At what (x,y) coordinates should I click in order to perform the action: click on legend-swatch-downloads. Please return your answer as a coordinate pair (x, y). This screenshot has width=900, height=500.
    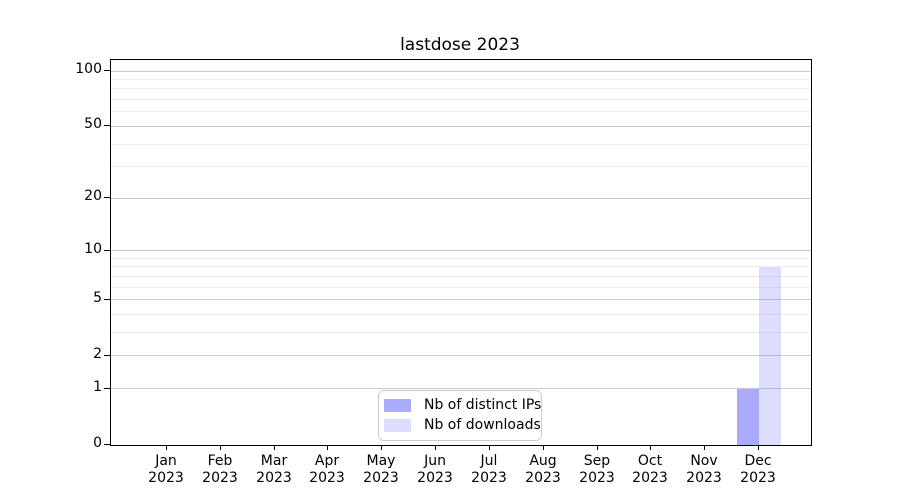
    Looking at the image, I should click on (397, 425).